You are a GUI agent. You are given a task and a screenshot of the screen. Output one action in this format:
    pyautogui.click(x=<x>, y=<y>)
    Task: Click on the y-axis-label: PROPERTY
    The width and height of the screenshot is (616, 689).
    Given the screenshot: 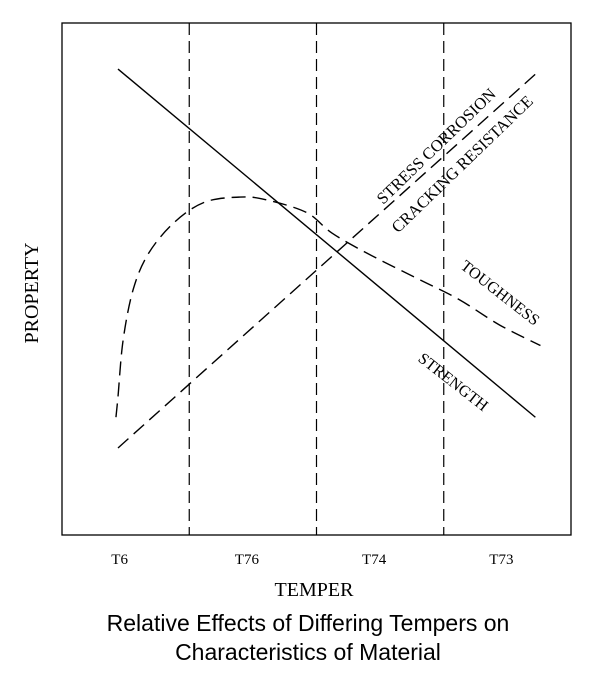 What is the action you would take?
    pyautogui.click(x=32, y=292)
    